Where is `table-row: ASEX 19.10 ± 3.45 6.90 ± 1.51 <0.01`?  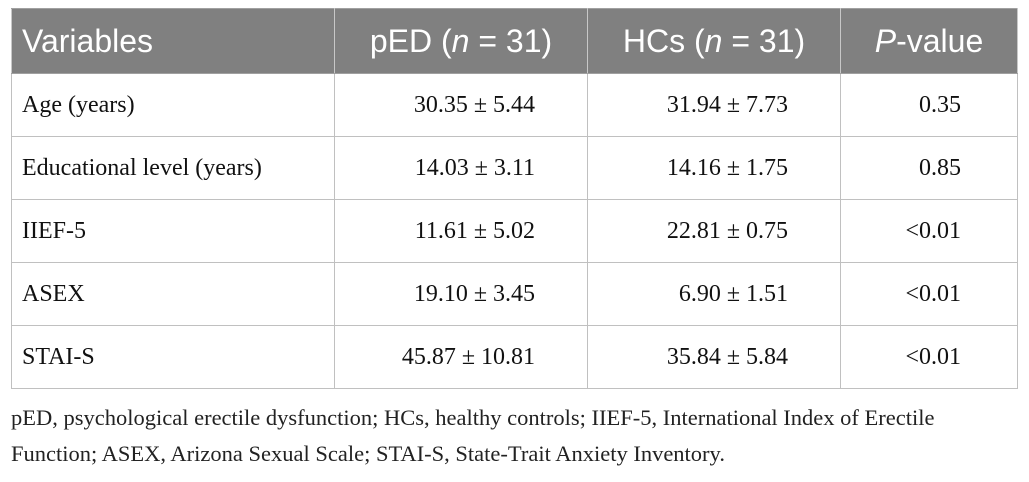
table-row: ASEX 19.10 ± 3.45 6.90 ± 1.51 <0.01 is located at coordinates (514, 294).